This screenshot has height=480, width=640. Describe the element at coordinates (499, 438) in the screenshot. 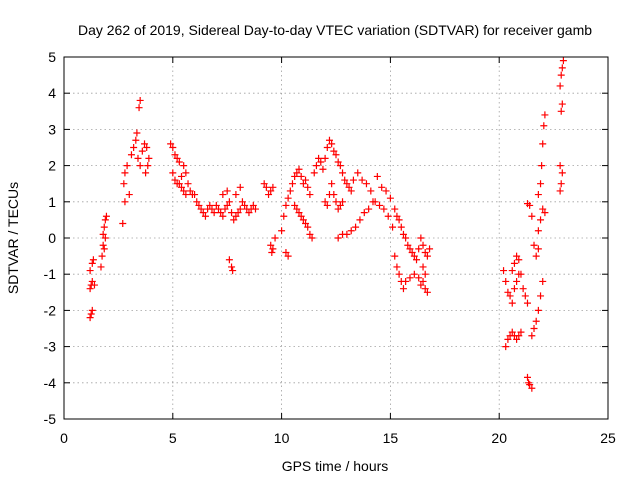

I see `x-tick-label: 20` at that location.